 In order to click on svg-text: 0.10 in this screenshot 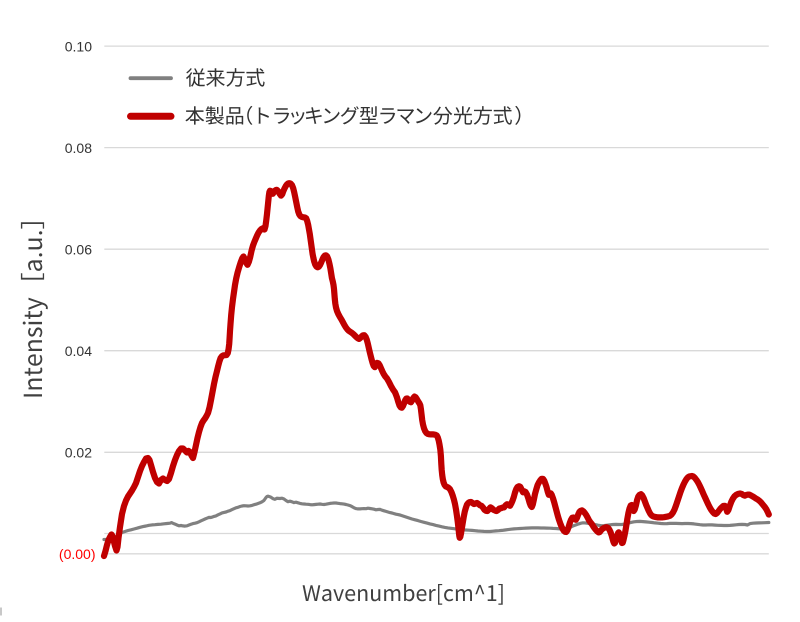, I will do `click(78, 46)`.